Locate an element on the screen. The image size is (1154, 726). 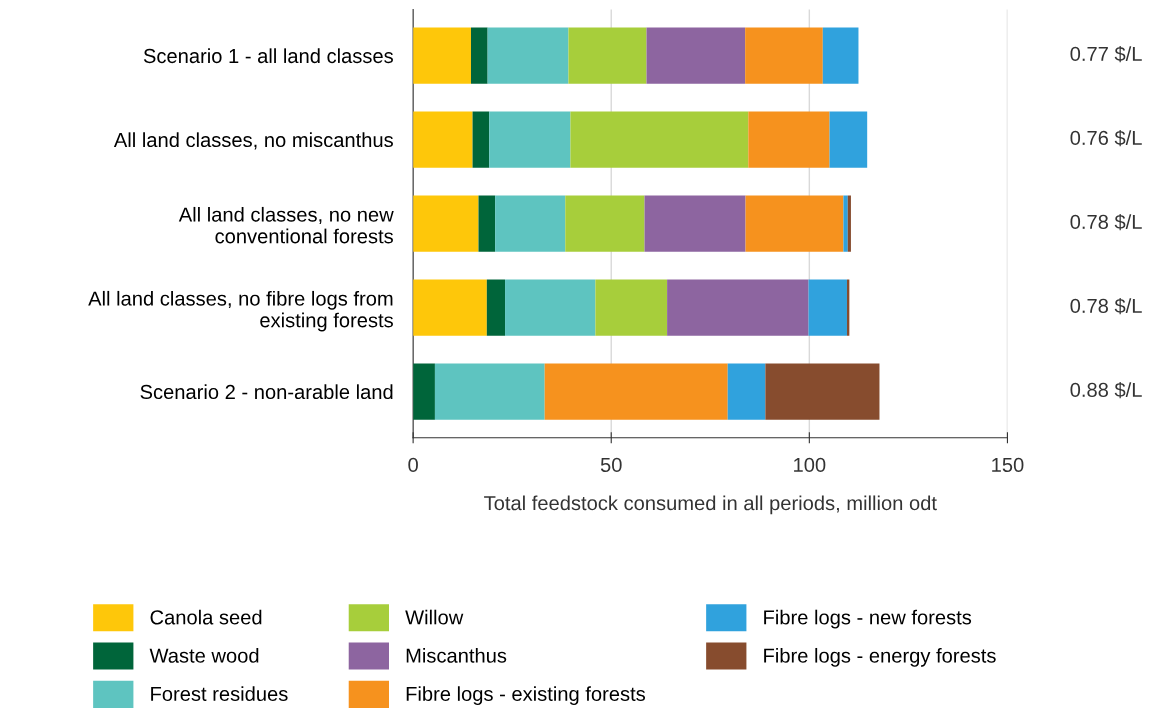
legend-label: Willow is located at coordinates (434, 617).